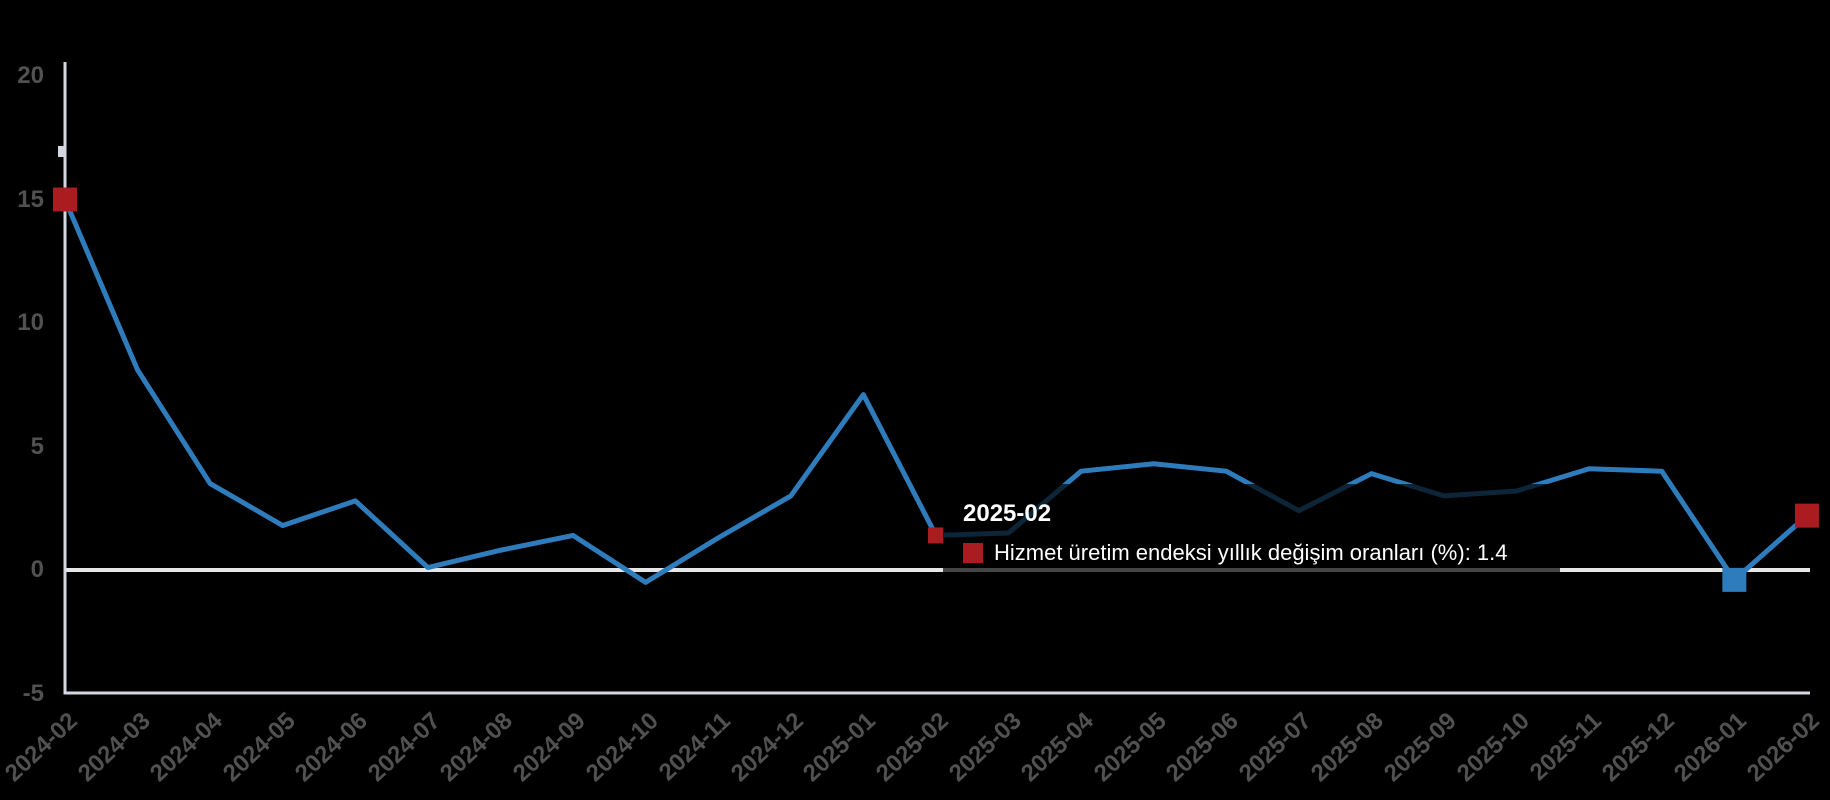 This screenshot has height=800, width=1830. Describe the element at coordinates (30, 75) in the screenshot. I see `y-tick-label: 20` at that location.